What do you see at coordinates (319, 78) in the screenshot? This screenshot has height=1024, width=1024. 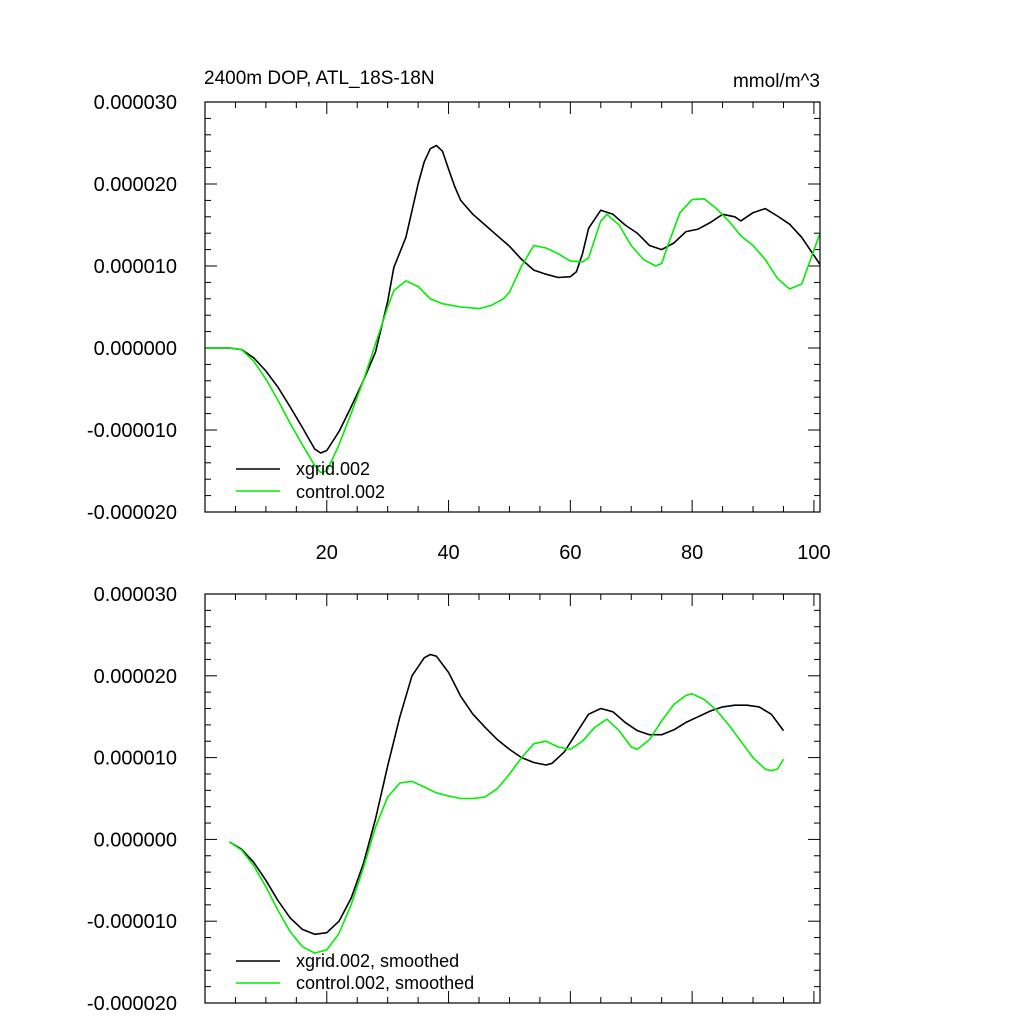 I see `chart-title: 2400m DOP, ATL_18S-18N` at bounding box center [319, 78].